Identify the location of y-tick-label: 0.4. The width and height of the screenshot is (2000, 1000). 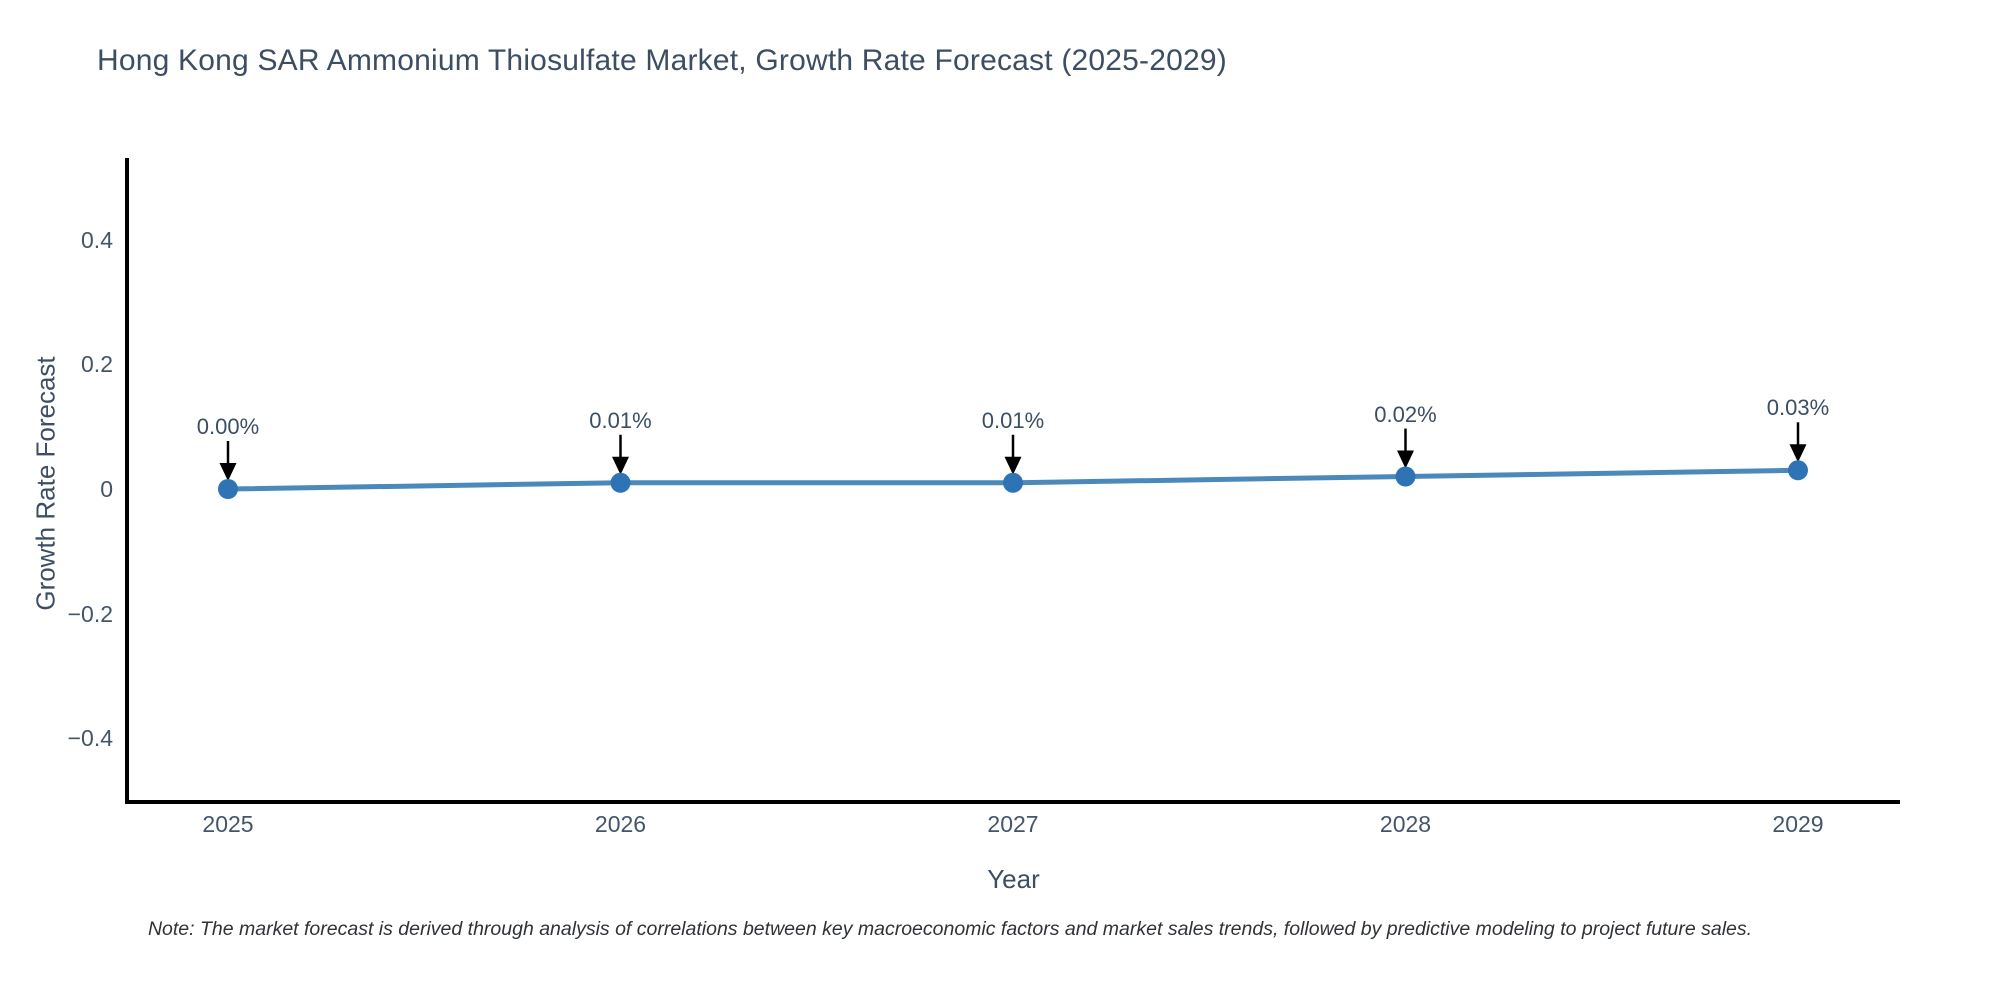
(97, 239).